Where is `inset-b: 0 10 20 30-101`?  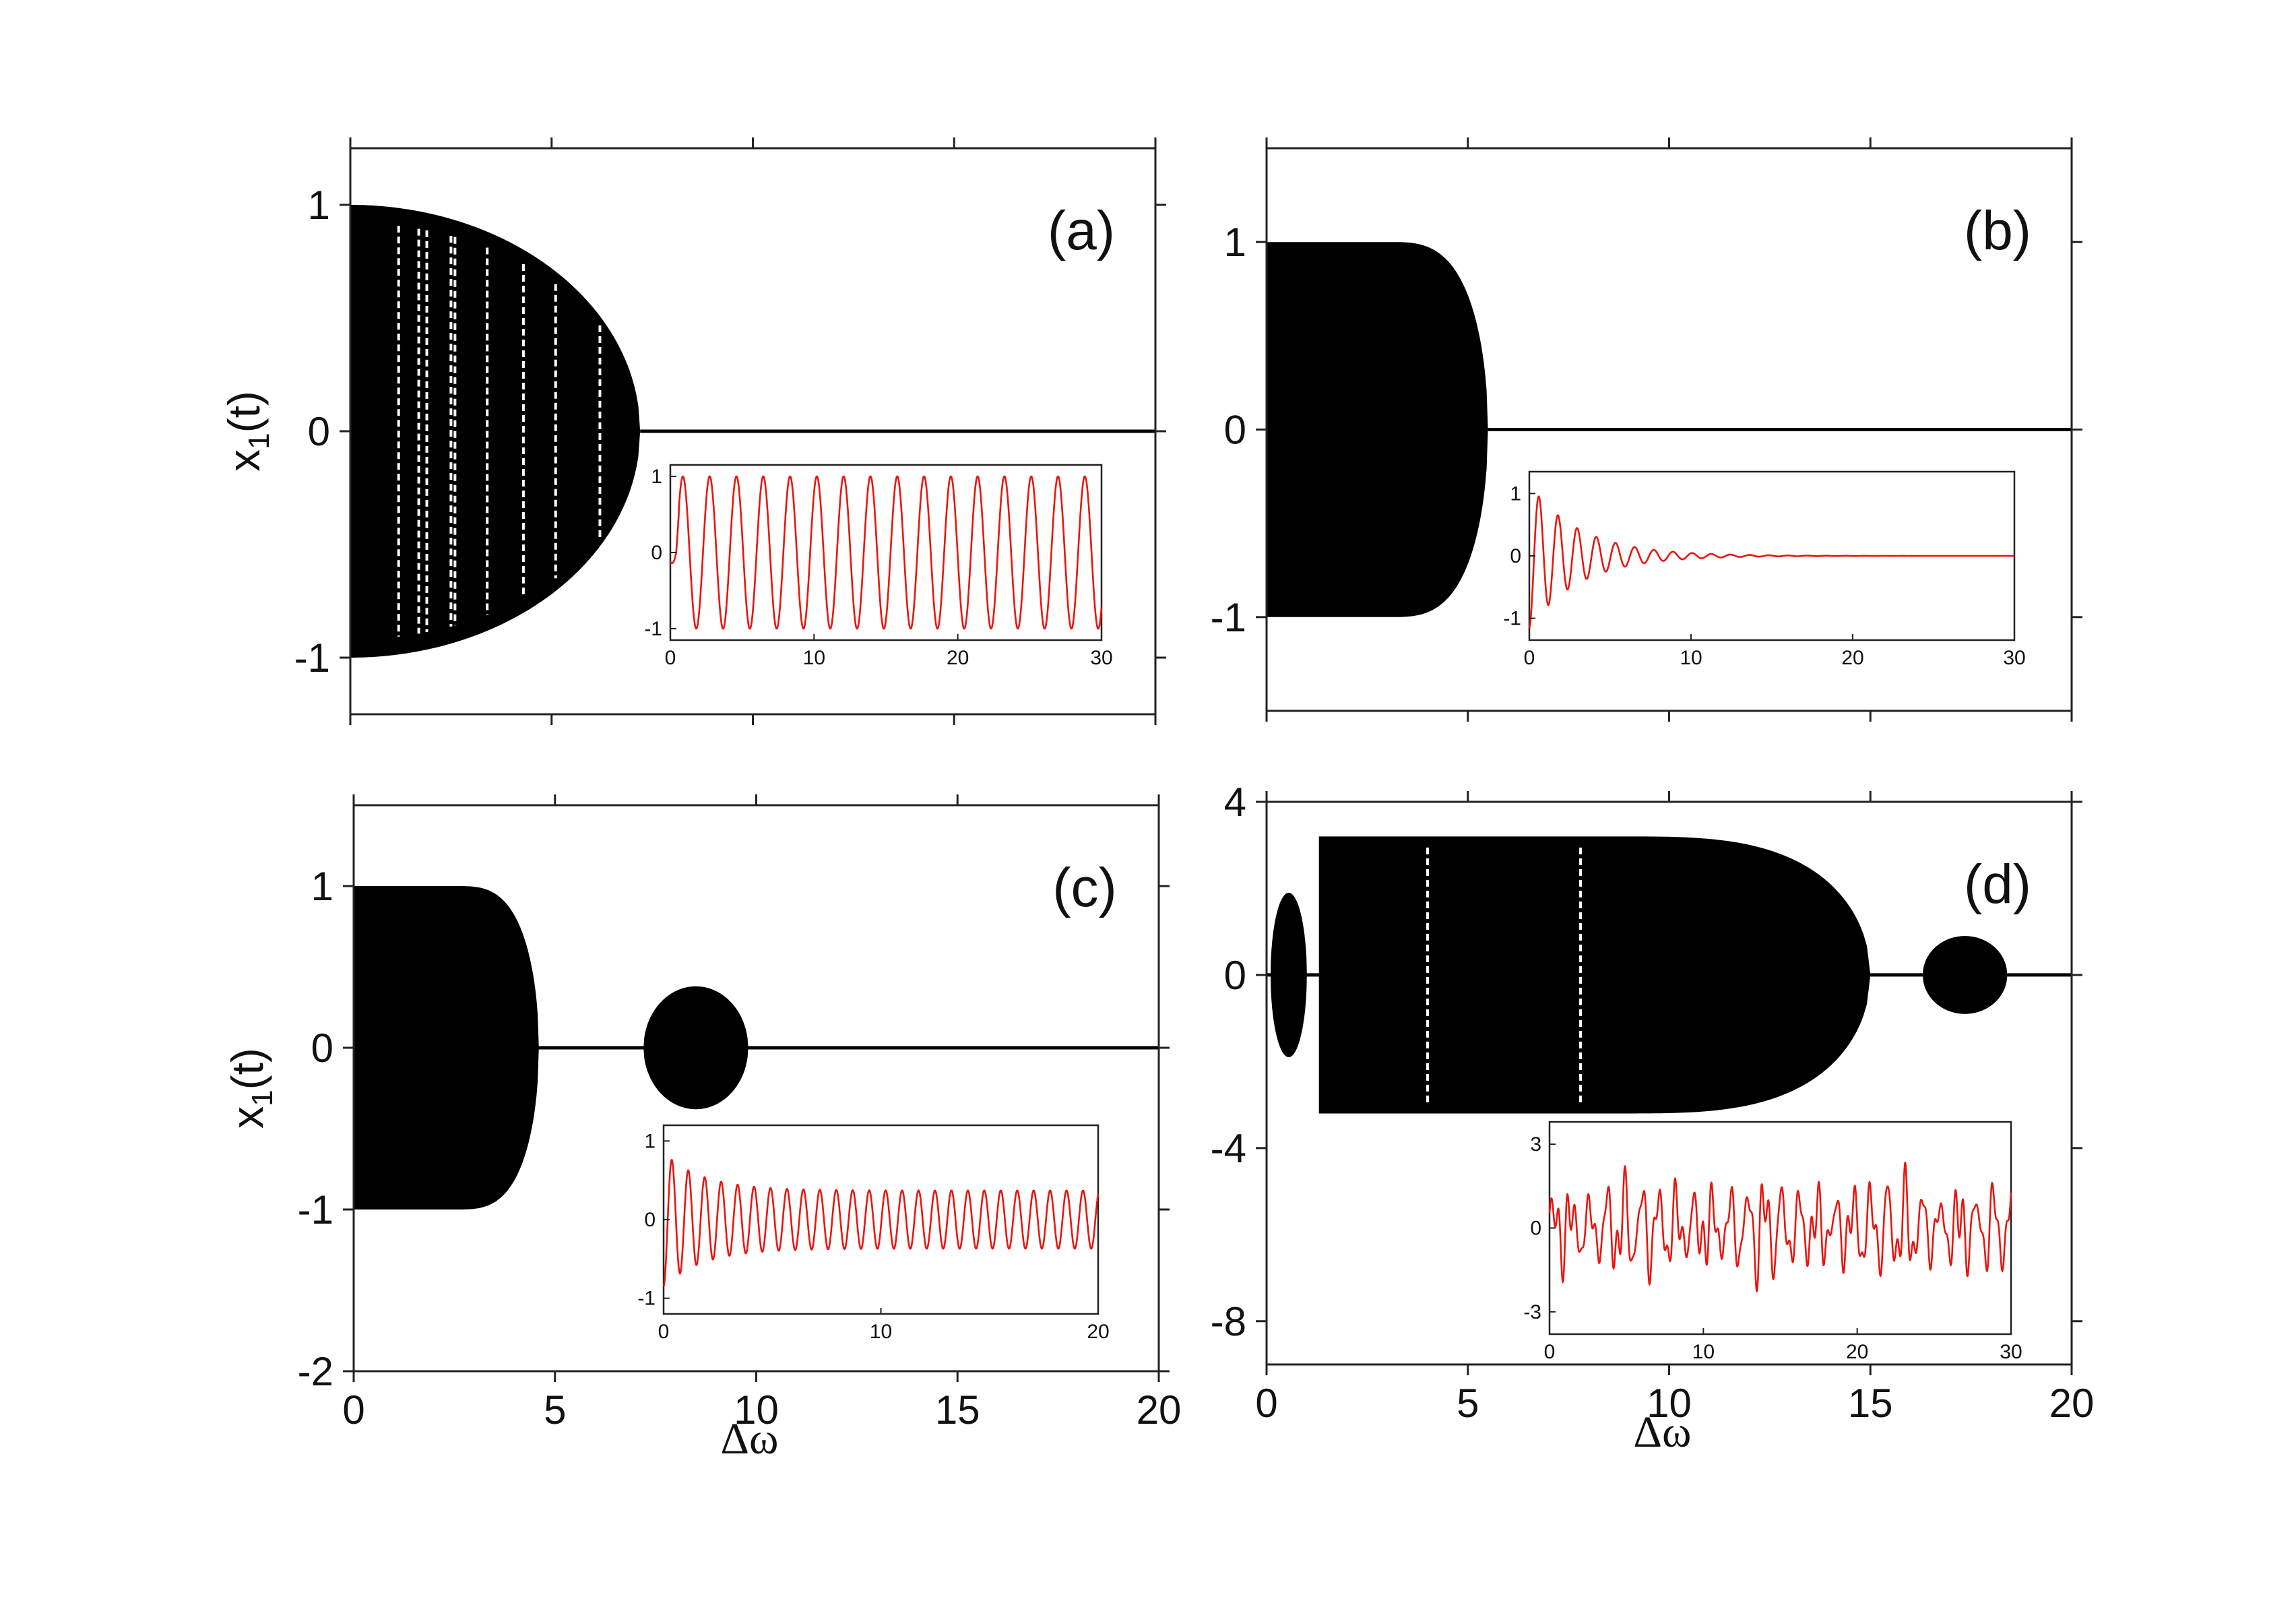
inset-b: 0 10 20 30-101 is located at coordinates (1764, 569).